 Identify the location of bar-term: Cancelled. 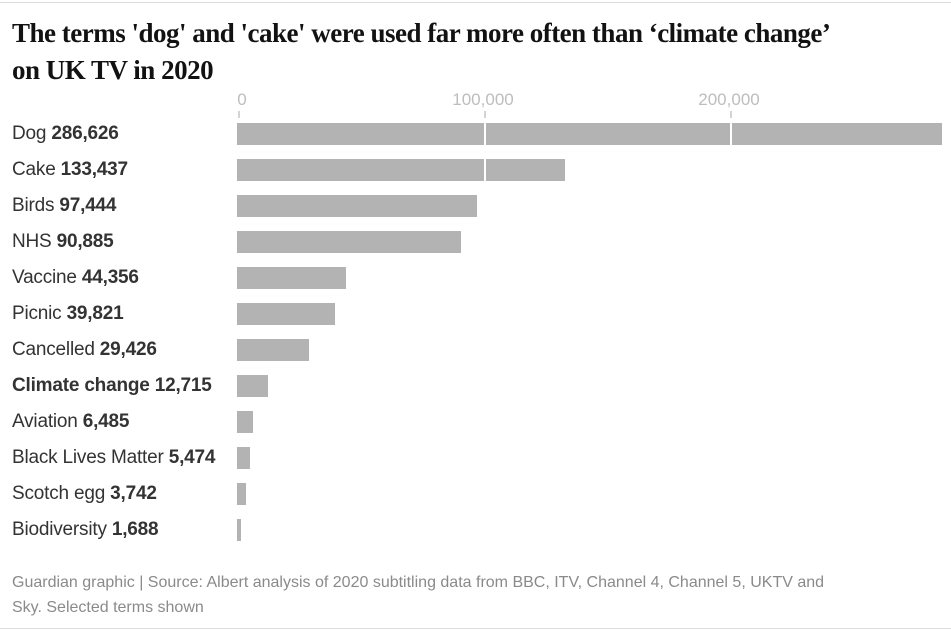
(56, 349).